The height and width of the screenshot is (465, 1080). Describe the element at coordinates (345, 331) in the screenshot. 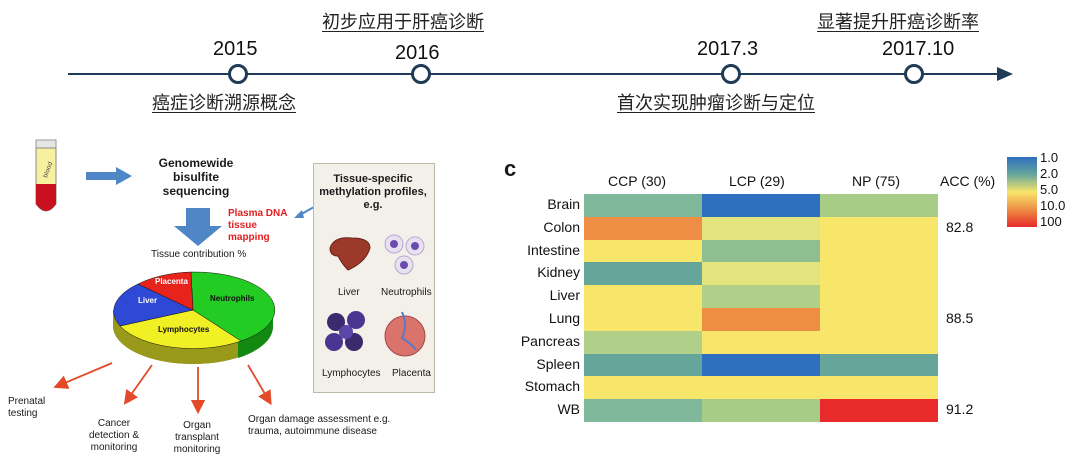

I see `lymphocytes-icon` at that location.